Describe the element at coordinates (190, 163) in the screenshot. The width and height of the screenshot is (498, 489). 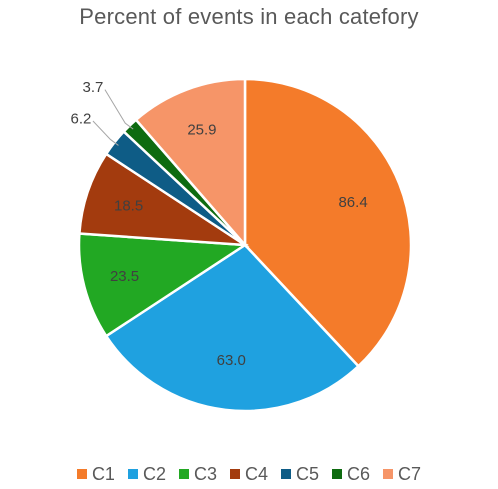
I see `pie-slice-c7` at that location.